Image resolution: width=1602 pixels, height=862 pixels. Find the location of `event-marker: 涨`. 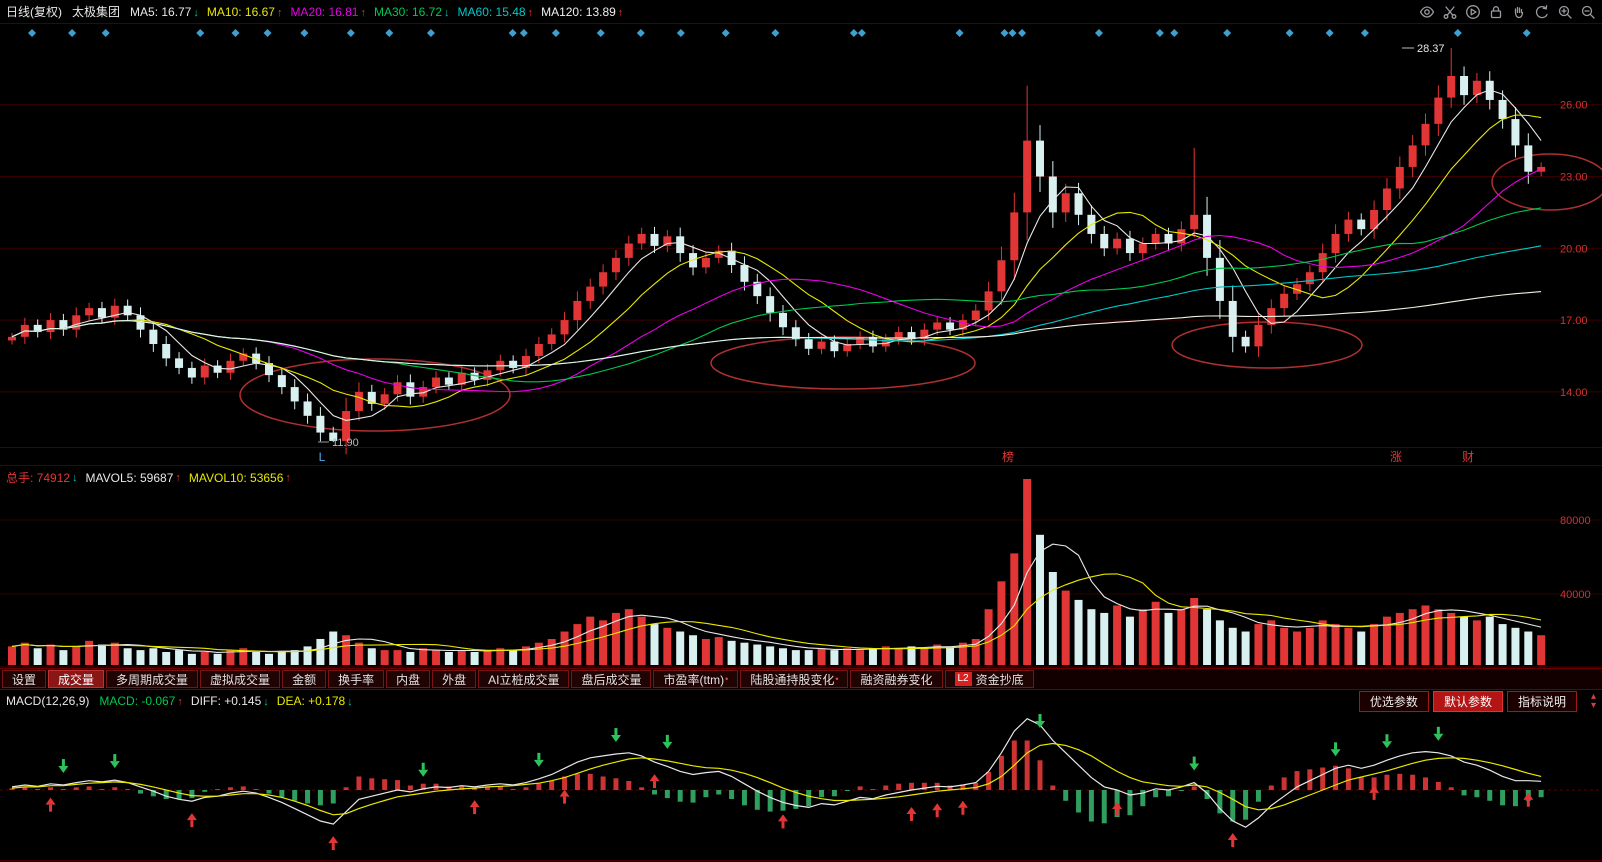

event-marker: 涨 is located at coordinates (1396, 456).